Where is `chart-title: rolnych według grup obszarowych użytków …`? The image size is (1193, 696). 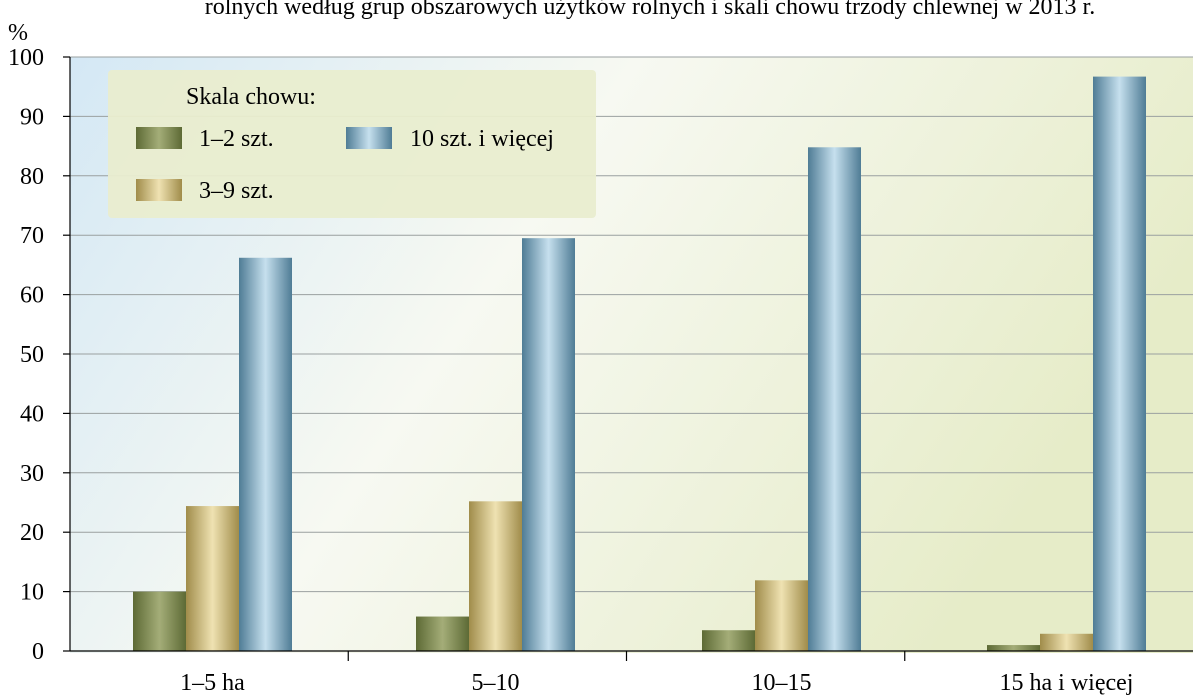 chart-title: rolnych według grup obszarowych użytków … is located at coordinates (650, 10).